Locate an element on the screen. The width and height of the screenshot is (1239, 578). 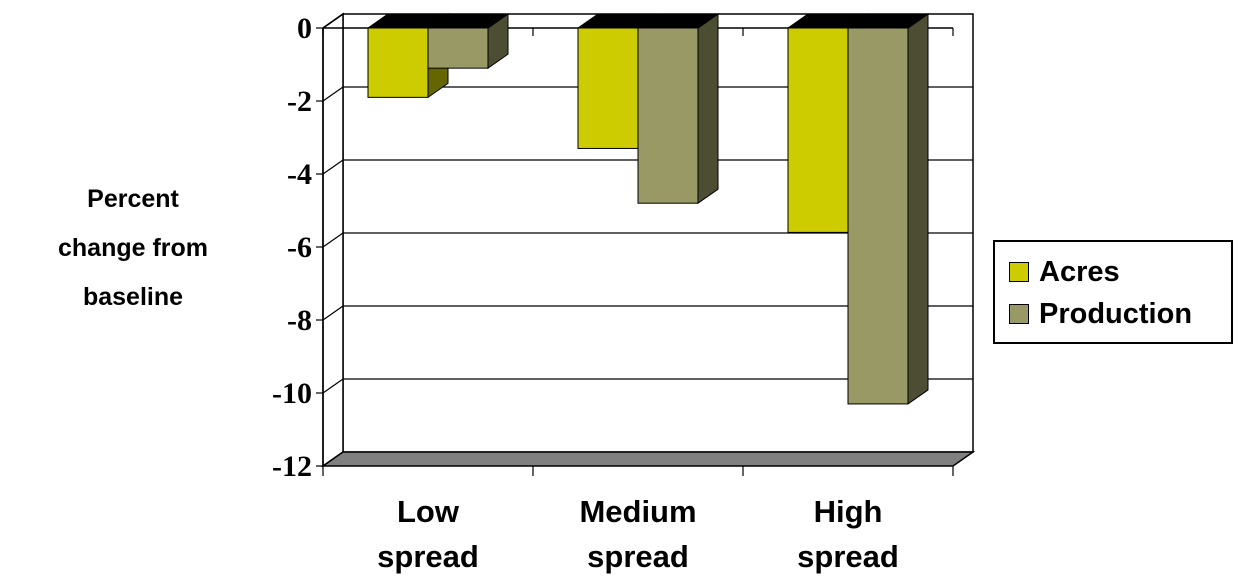
y-tick-label: -4 is located at coordinates (299, 174).